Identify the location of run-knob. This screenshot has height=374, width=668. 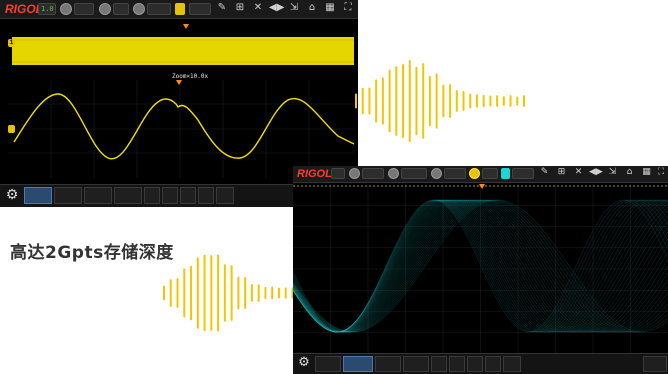
(474, 173).